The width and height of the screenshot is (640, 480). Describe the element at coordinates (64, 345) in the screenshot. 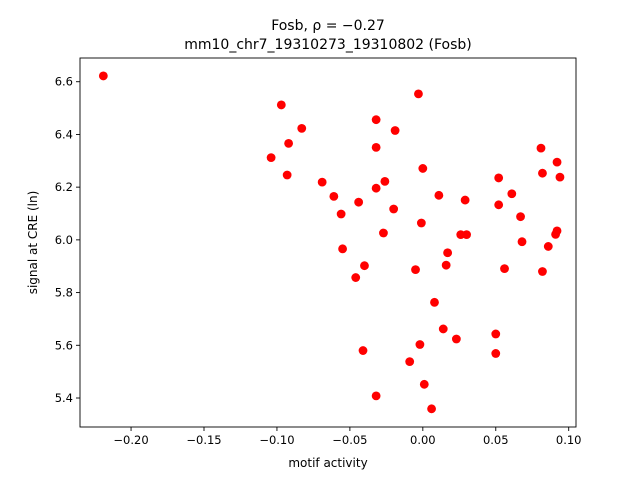

I see `y-tick-label-1: 5.6` at that location.